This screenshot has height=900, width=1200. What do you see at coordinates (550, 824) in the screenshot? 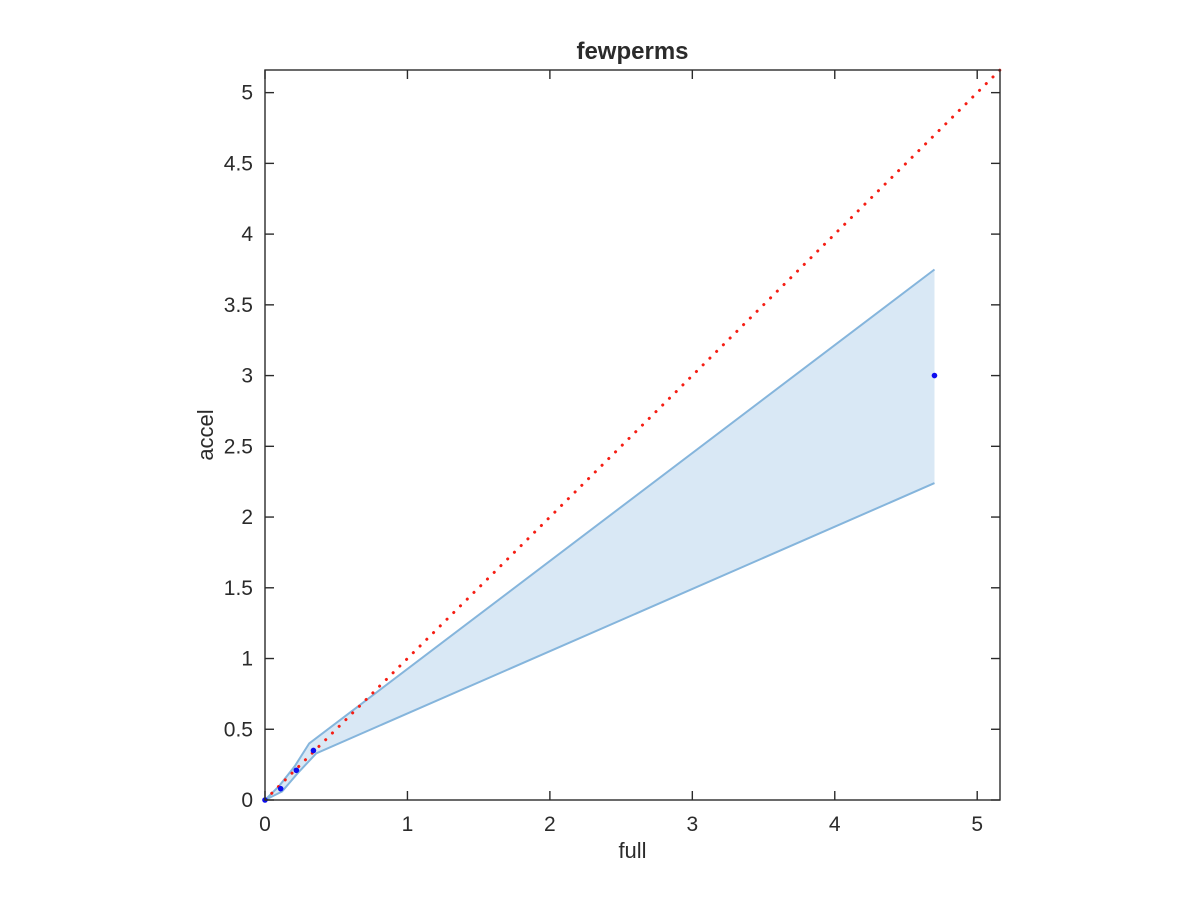
I see `x-tick-label: 2` at bounding box center [550, 824].